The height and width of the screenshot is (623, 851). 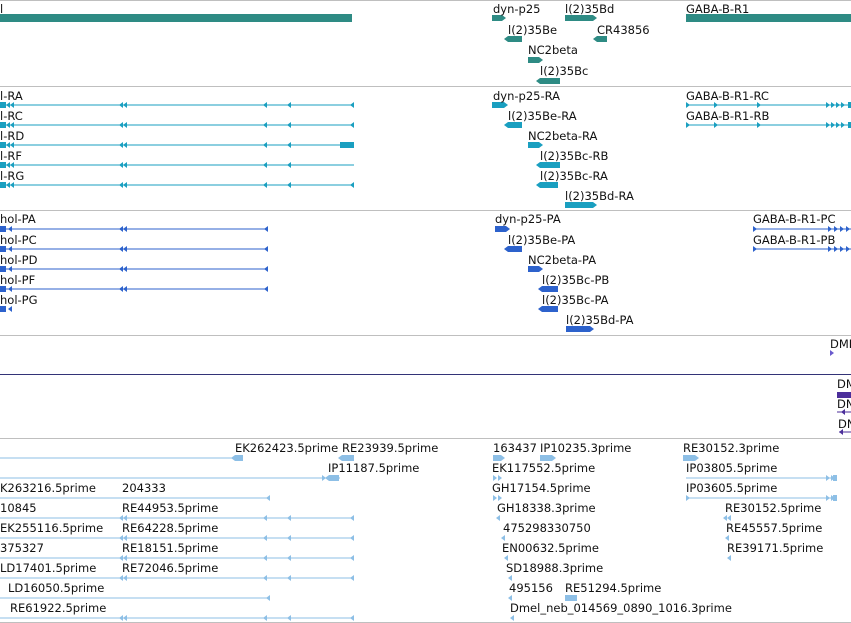 What do you see at coordinates (794, 219) in the screenshot?
I see `feature-label: GABA-B-R1-PC` at bounding box center [794, 219].